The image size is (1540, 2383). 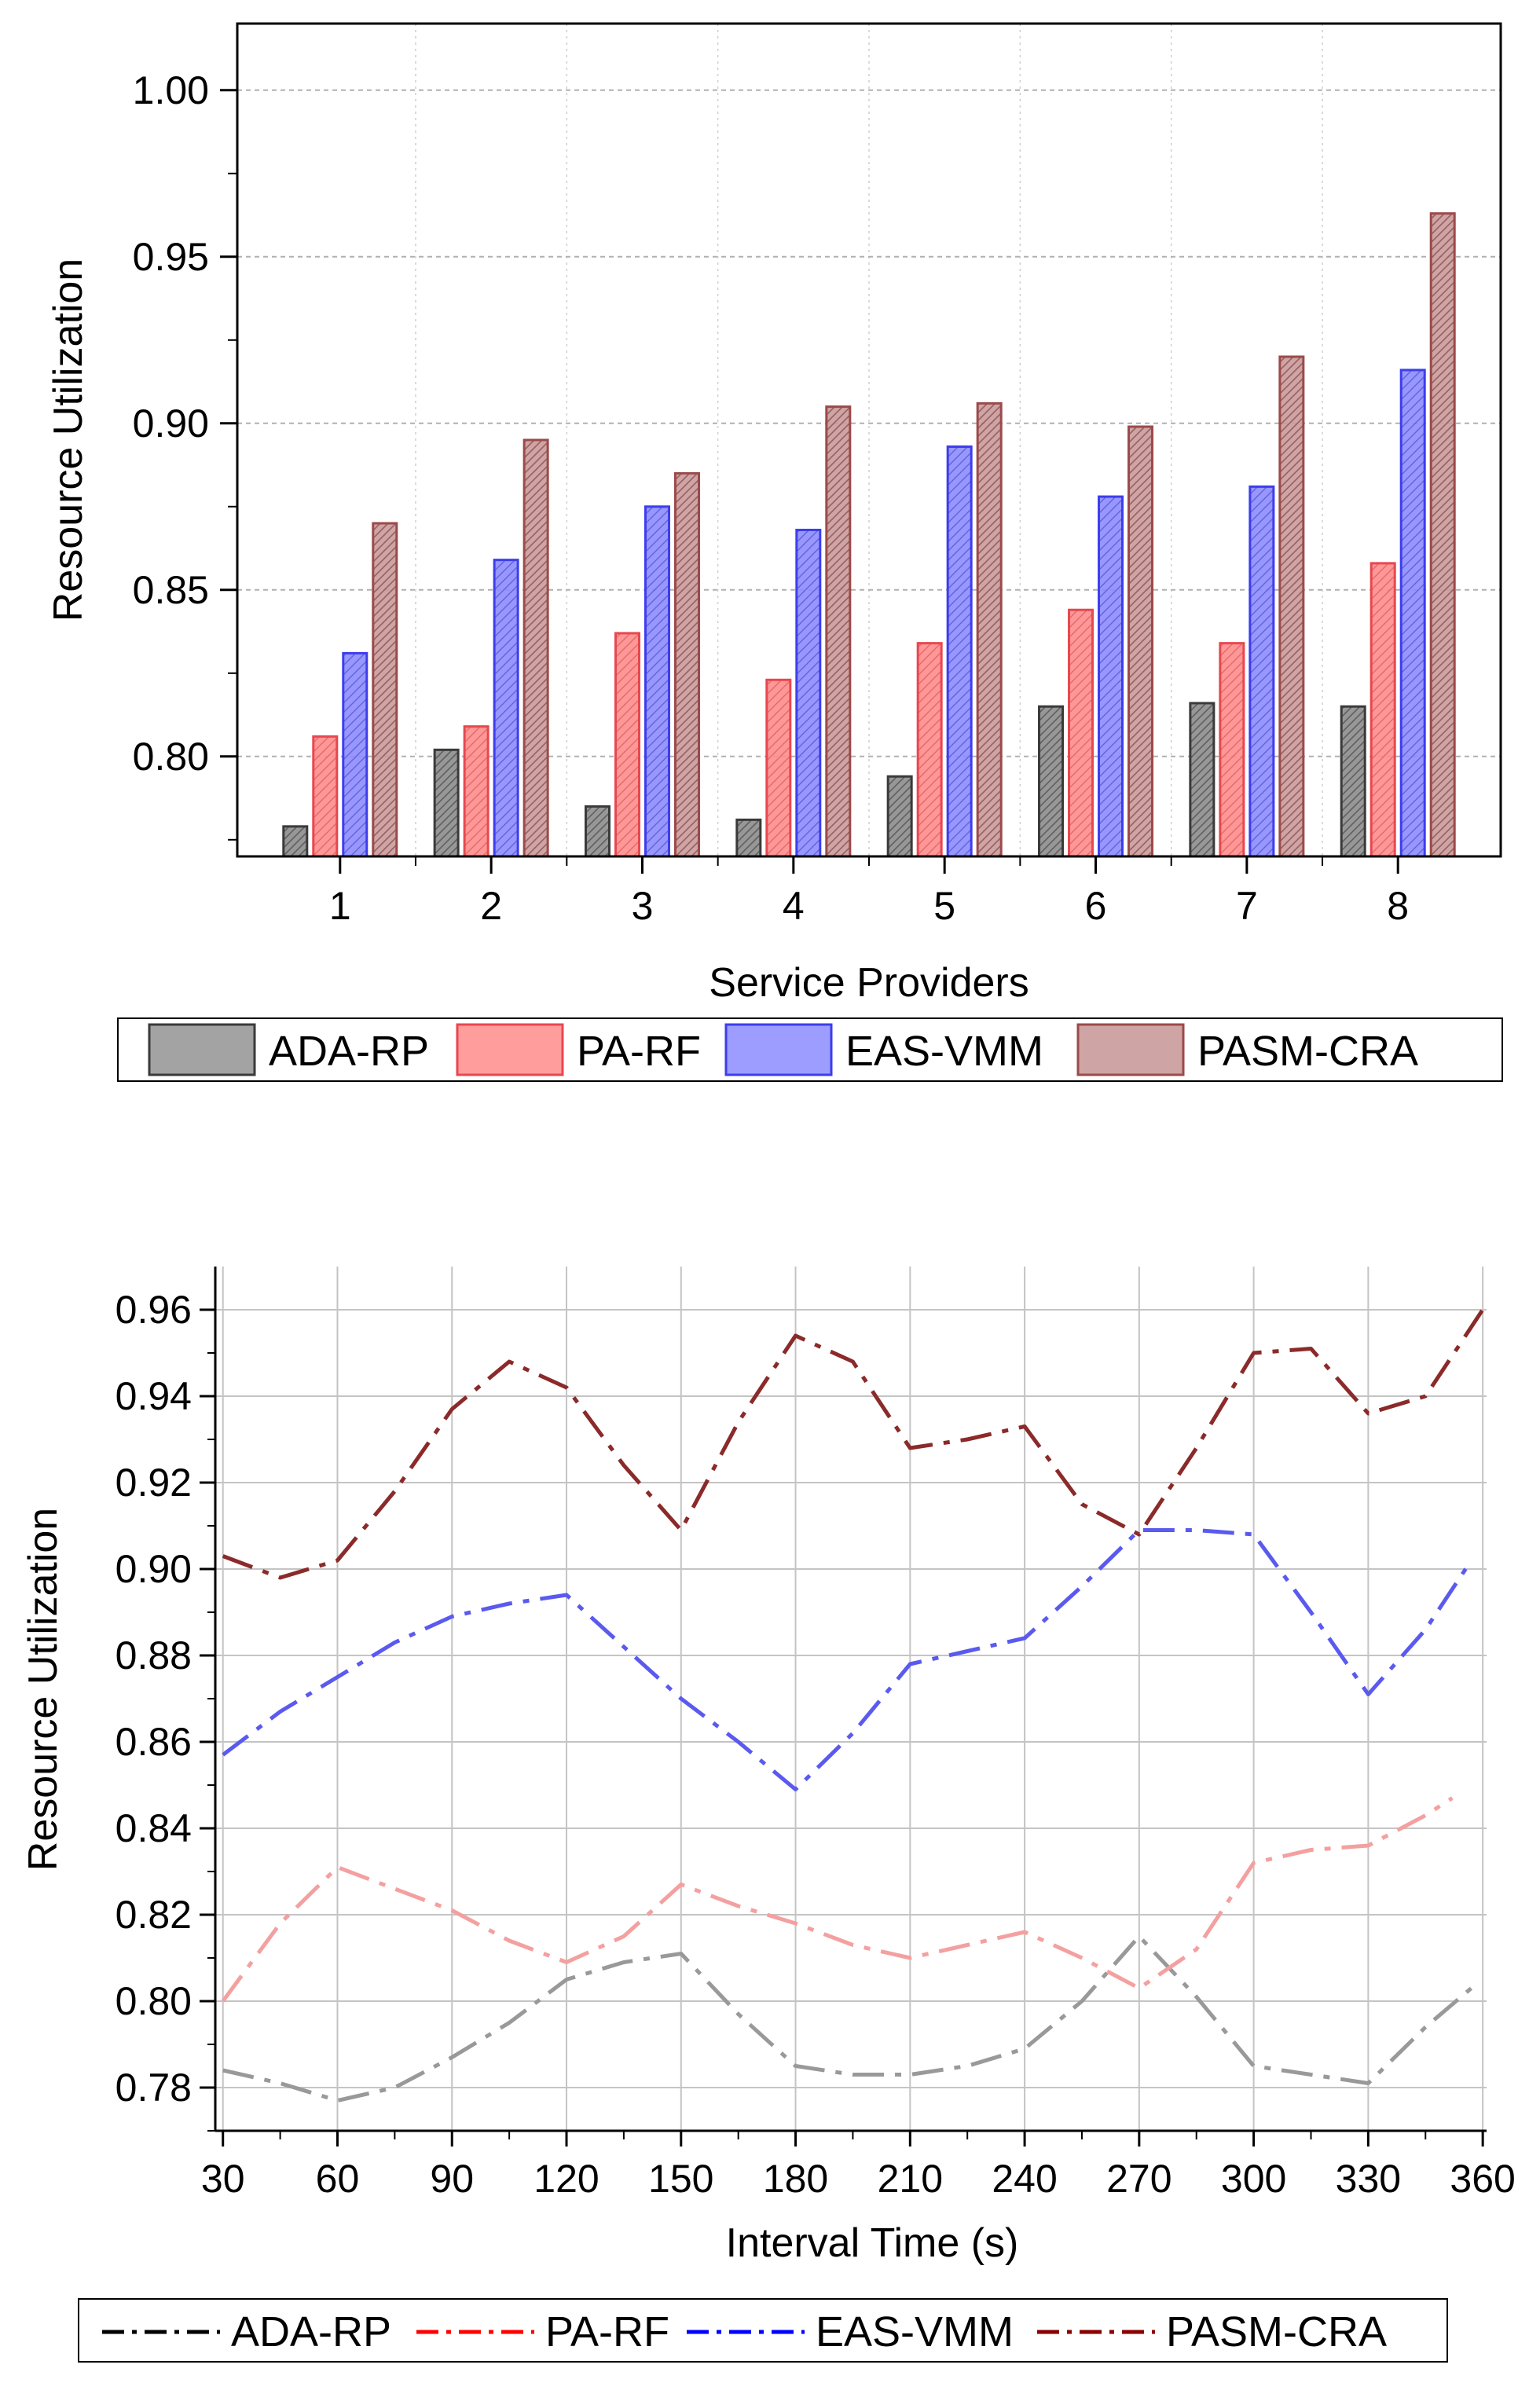 I want to click on legend-item-pa-rf: PA-RF, so click(x=578, y=1049).